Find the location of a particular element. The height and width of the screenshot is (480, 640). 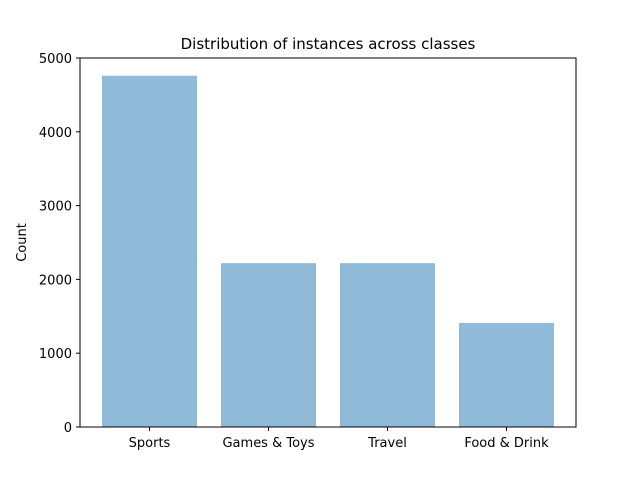

x-tick-label: Travel is located at coordinates (387, 443).